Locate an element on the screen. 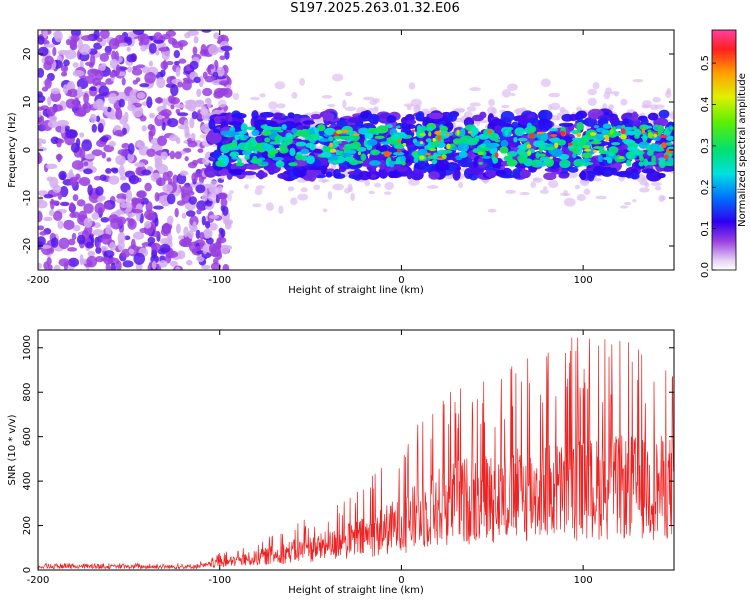 The width and height of the screenshot is (750, 600). x-tick-label: -200 is located at coordinates (38, 580).